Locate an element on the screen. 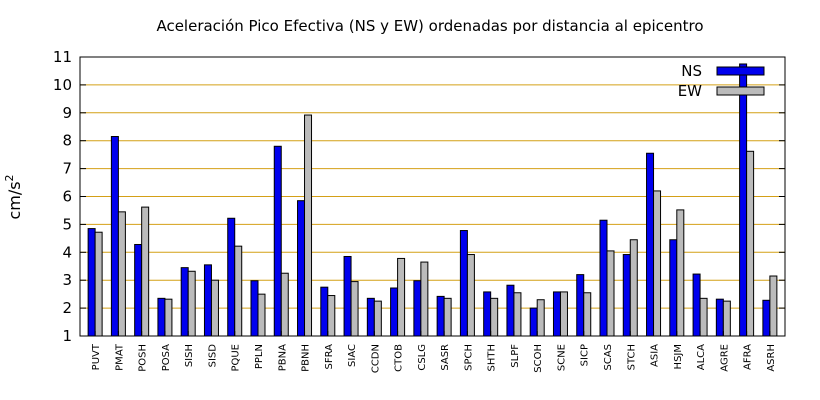 The image size is (820, 400). legend-swatch-ew is located at coordinates (740, 91).